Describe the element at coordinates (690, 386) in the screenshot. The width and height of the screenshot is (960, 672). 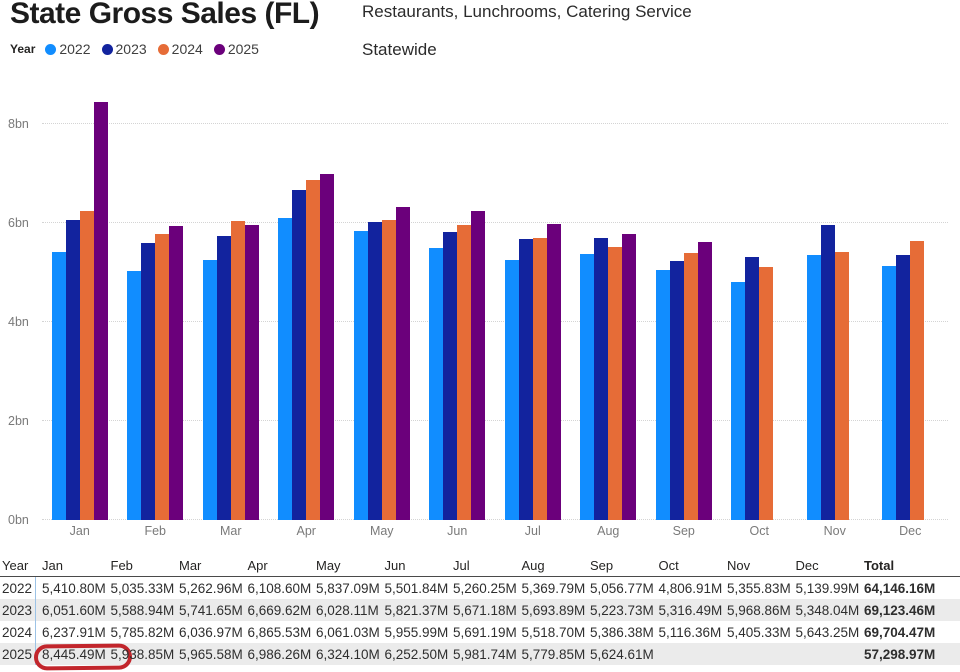
I see `bar-2024-sep` at that location.